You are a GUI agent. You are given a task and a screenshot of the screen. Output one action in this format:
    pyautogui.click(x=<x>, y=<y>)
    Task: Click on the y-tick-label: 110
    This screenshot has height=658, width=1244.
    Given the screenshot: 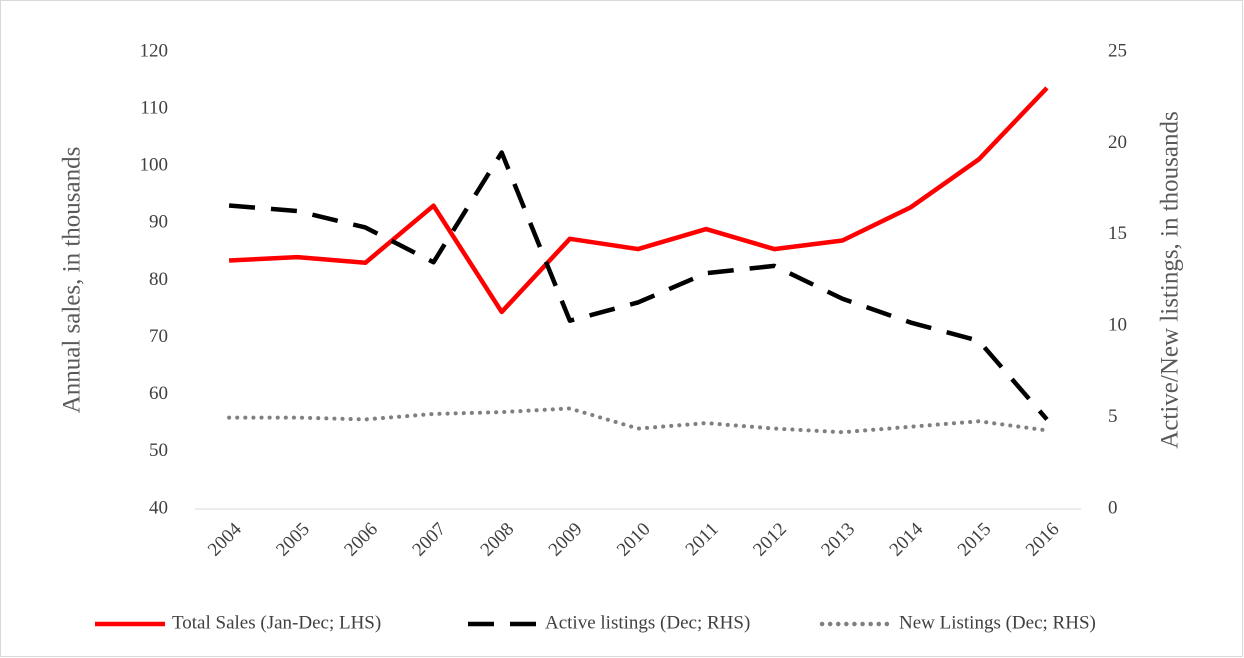 What is the action you would take?
    pyautogui.click(x=154, y=107)
    